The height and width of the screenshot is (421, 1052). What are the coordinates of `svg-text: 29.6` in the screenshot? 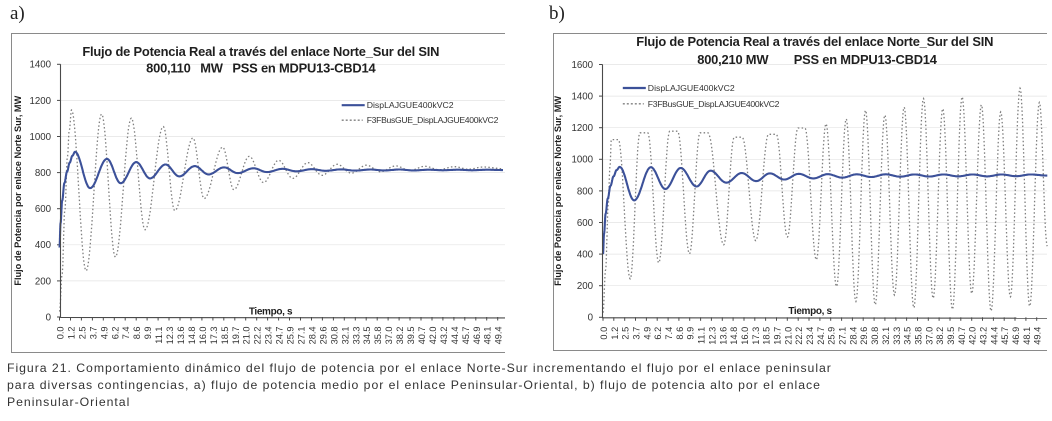 It's located at (864, 336).